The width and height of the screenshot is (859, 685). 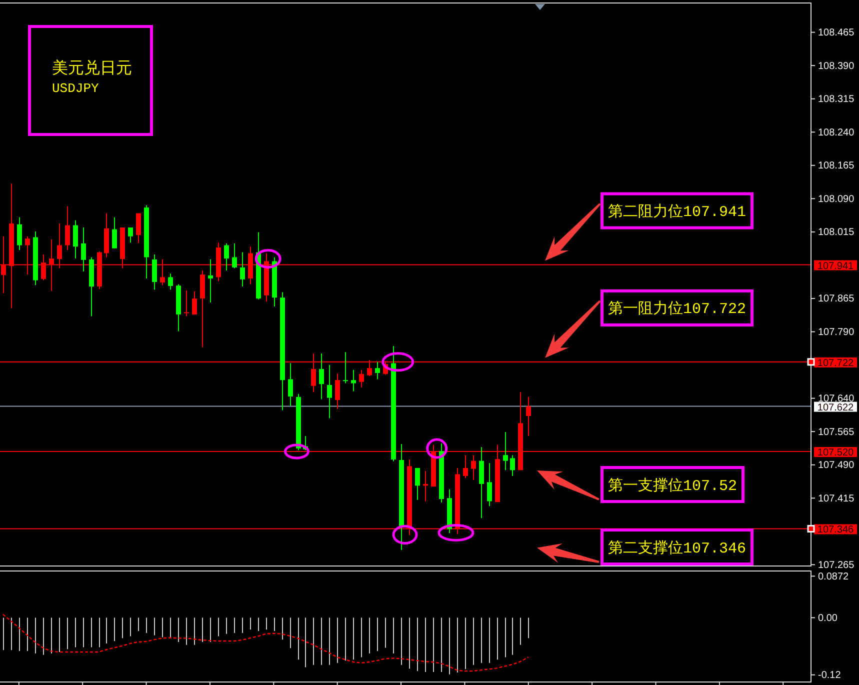 What do you see at coordinates (835, 408) in the screenshot?
I see `ref-line-label: 107.622` at bounding box center [835, 408].